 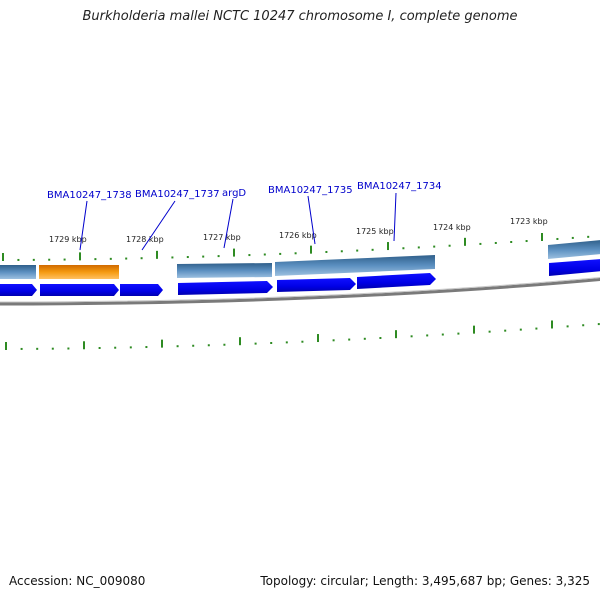 I want to click on gene-label-bma10247-1738: BMA10247_1738, so click(x=89, y=195).